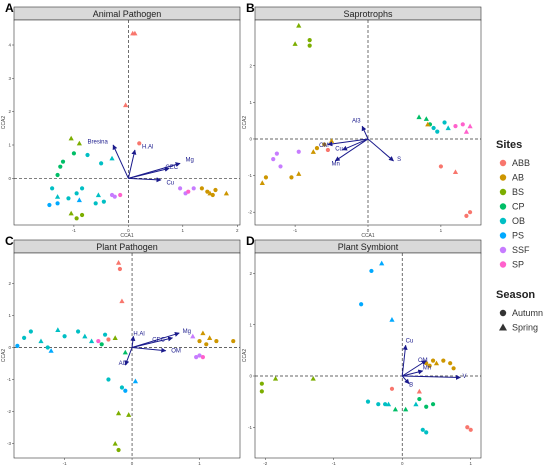 The width and height of the screenshot is (550, 465). What do you see at coordinates (356, 122) in the screenshot?
I see `arrow-label: Al3` at bounding box center [356, 122].